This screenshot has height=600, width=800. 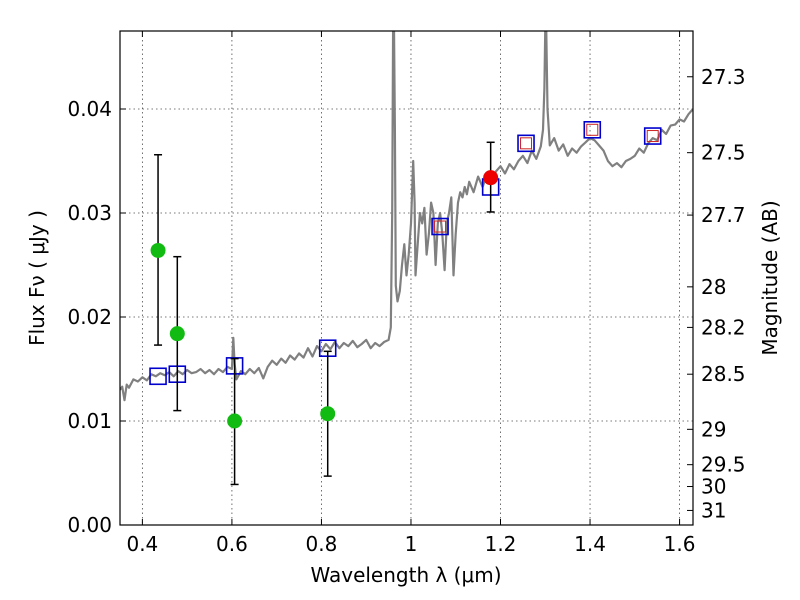 I want to click on x-tick-label: 0.8, so click(x=322, y=544).